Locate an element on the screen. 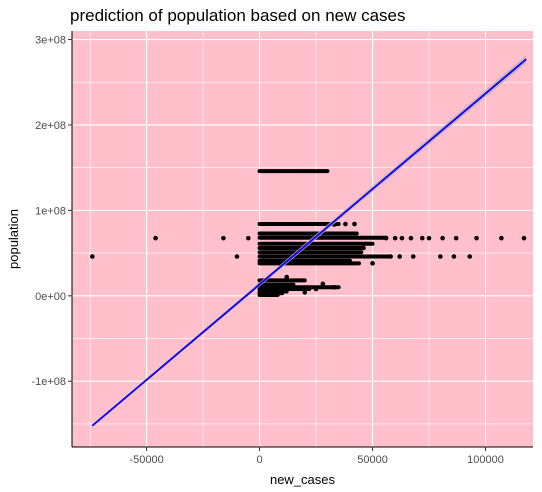 This screenshot has height=492, width=542. y-axis-title: population is located at coordinates (13, 239).